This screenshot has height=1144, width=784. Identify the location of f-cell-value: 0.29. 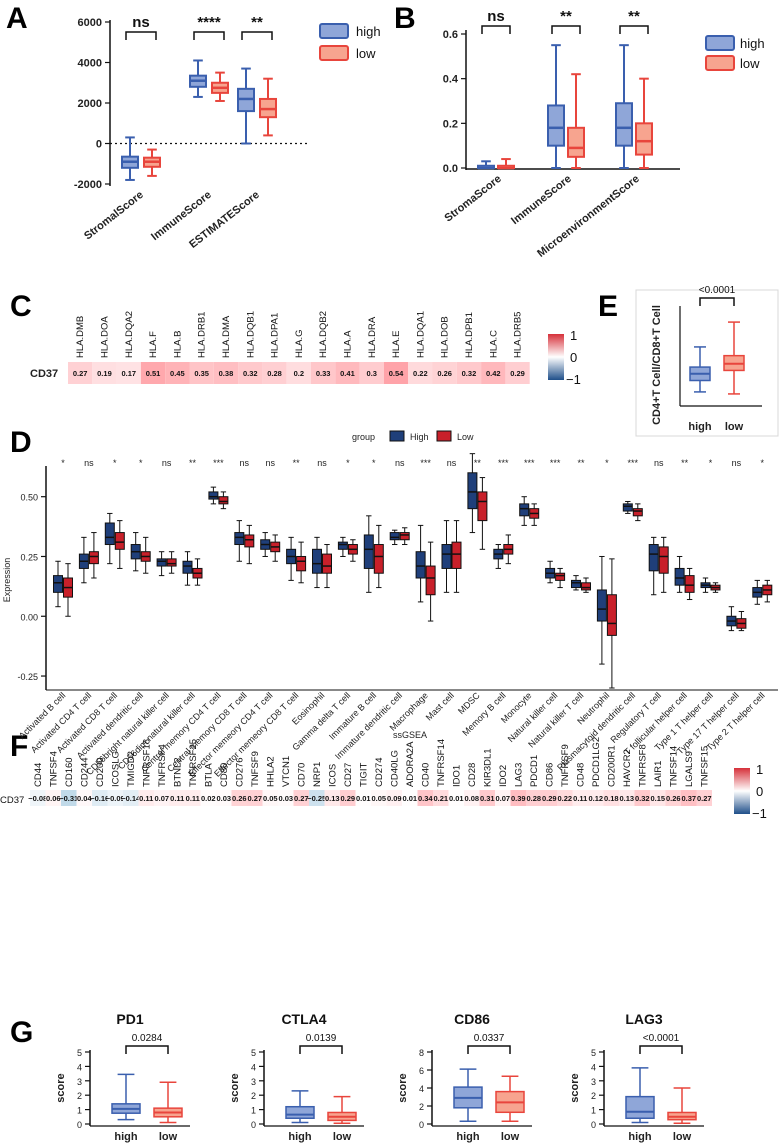
(347, 798).